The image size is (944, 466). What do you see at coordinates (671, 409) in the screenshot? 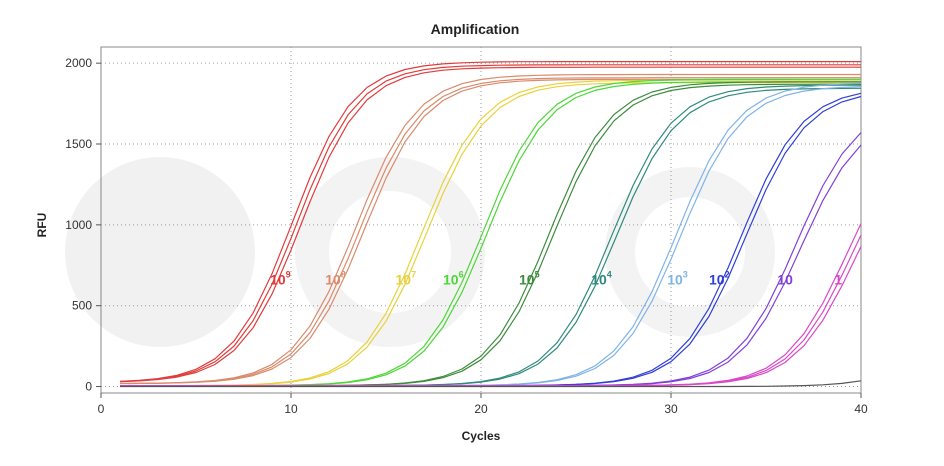
I see `x-tick-label: 30` at bounding box center [671, 409].